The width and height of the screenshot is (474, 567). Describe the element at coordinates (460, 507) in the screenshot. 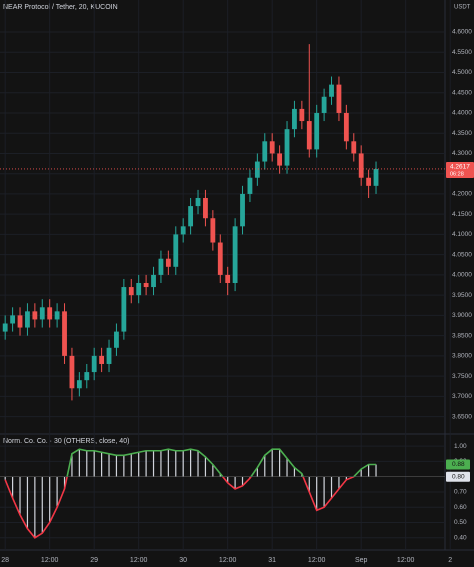

I see `y-tick-label: 0.60` at that location.